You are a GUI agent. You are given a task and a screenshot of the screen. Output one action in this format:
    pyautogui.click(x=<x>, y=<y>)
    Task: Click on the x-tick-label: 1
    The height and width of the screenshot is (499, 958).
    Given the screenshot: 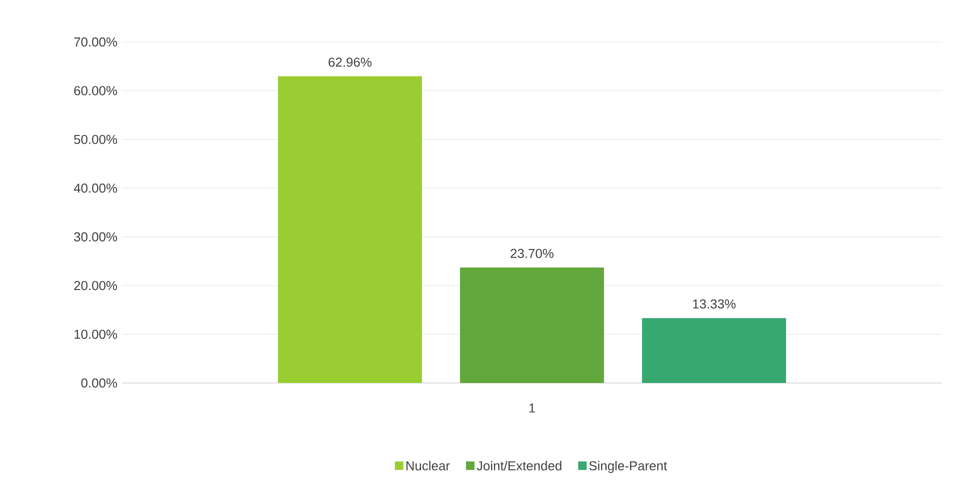 What is the action you would take?
    pyautogui.click(x=532, y=408)
    